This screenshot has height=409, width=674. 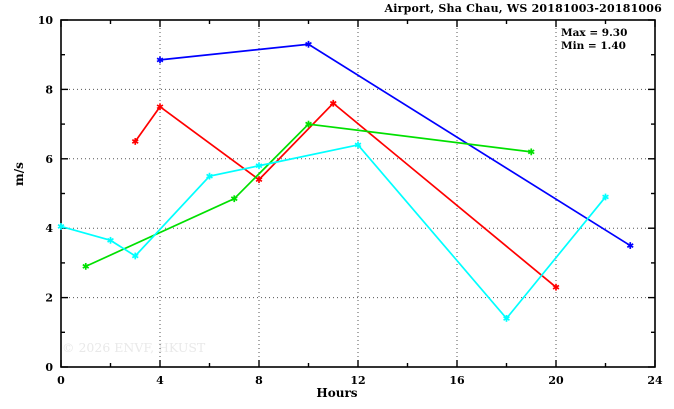 What do you see at coordinates (49, 159) in the screenshot?
I see `y-tick-label: 6` at bounding box center [49, 159].